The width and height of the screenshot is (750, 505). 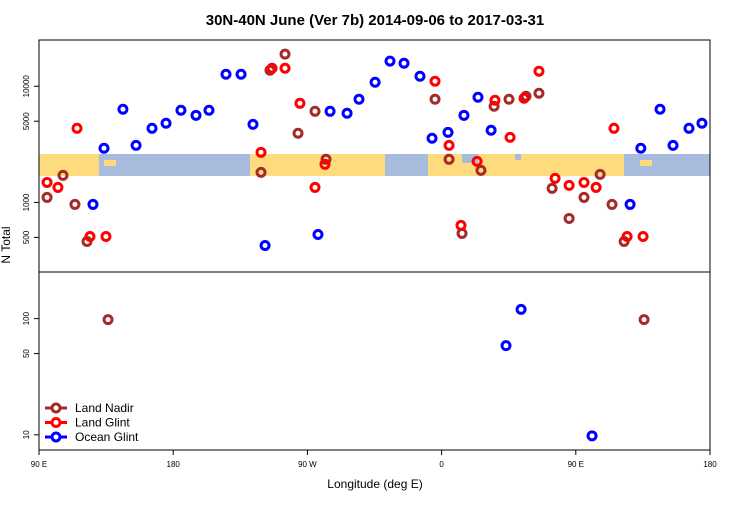 What do you see at coordinates (107, 437) in the screenshot?
I see `legend-label: Ocean Glint` at bounding box center [107, 437].